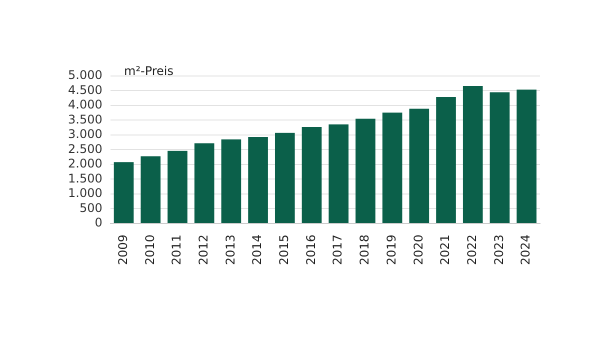 The image size is (600, 338). What do you see at coordinates (525, 250) in the screenshot?
I see `x-tick-label: 2024` at bounding box center [525, 250].